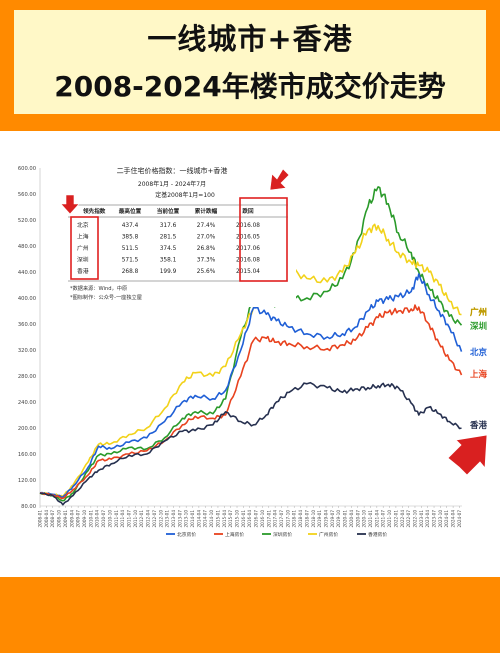 Image resolution: width=500 pixels, height=653 pixels. What do you see at coordinates (234, 534) in the screenshot?
I see `legend-label: 上海房价` at bounding box center [234, 534].